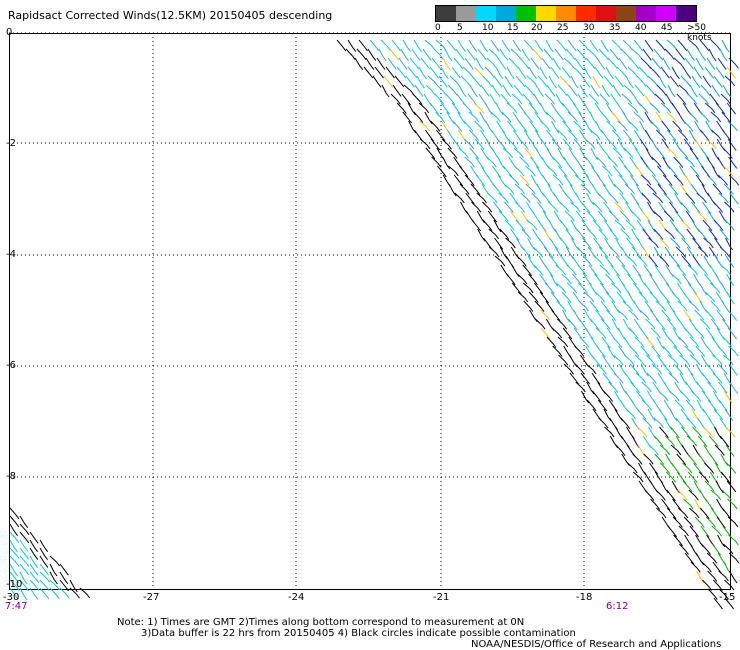 Image resolution: width=740 pixels, height=650 pixels. What do you see at coordinates (513, 28) in the screenshot?
I see `legend-label-3: 15` at bounding box center [513, 28].